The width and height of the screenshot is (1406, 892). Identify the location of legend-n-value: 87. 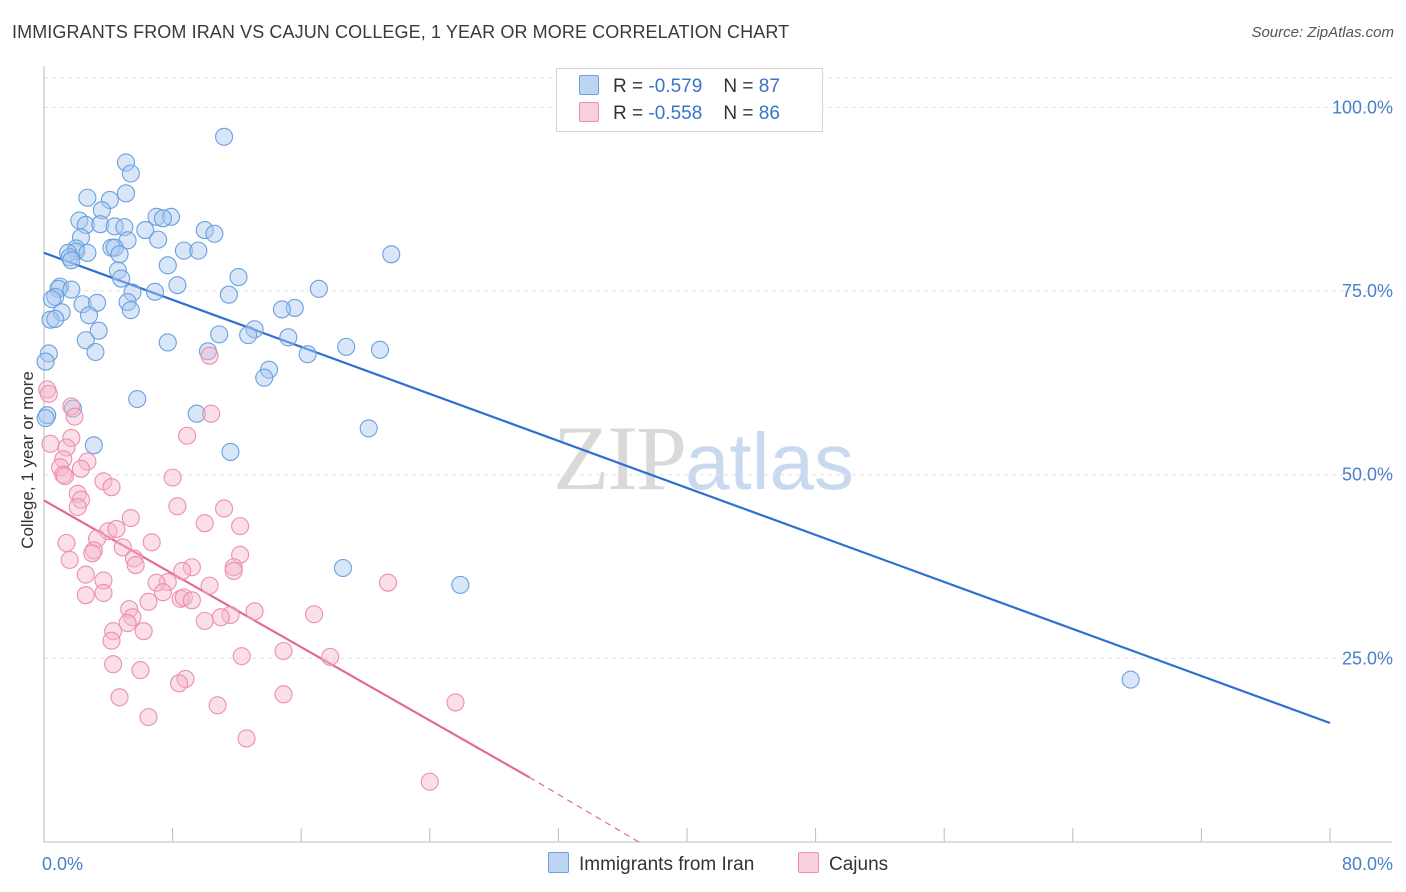
(769, 86).